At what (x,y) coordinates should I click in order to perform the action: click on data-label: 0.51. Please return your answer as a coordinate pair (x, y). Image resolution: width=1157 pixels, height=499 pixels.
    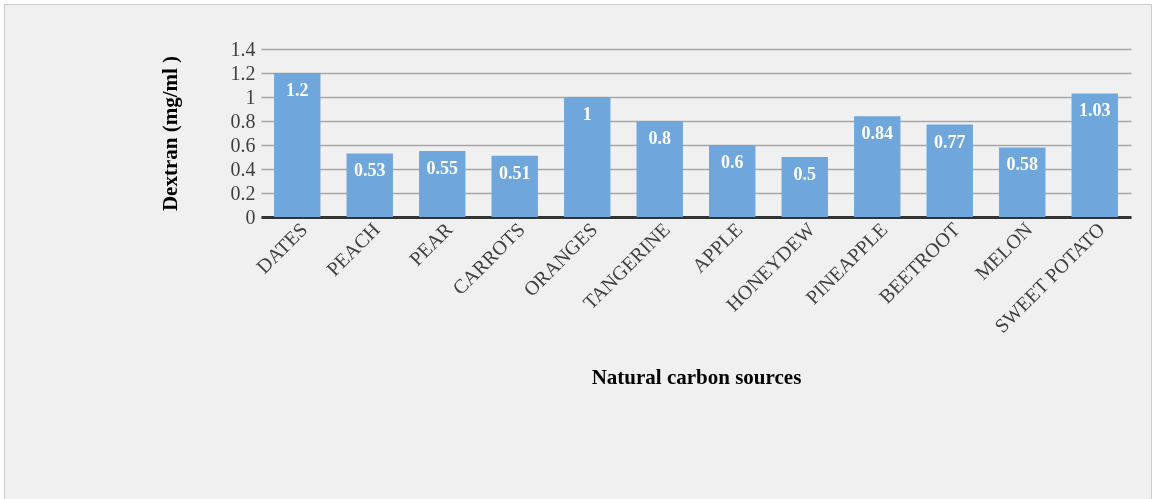
    Looking at the image, I should click on (515, 172).